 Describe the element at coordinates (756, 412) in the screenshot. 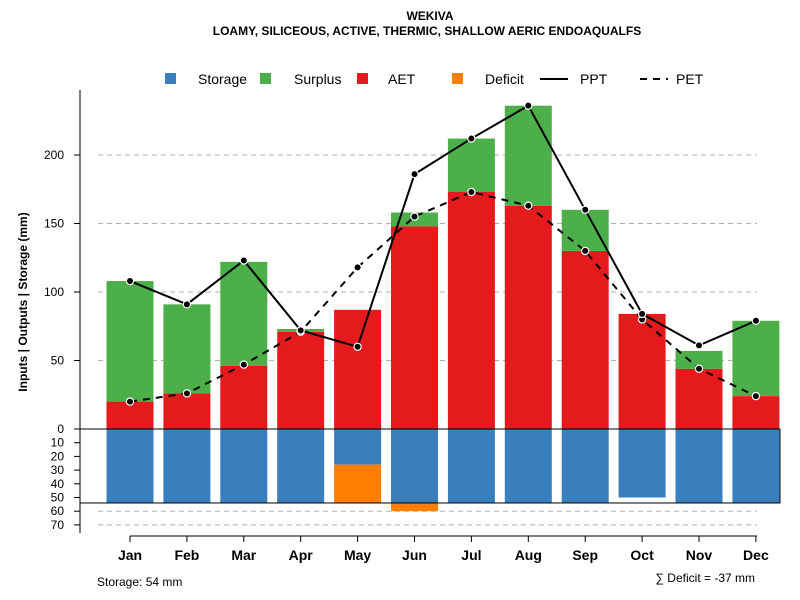

I see `bar-aet-Dec` at that location.